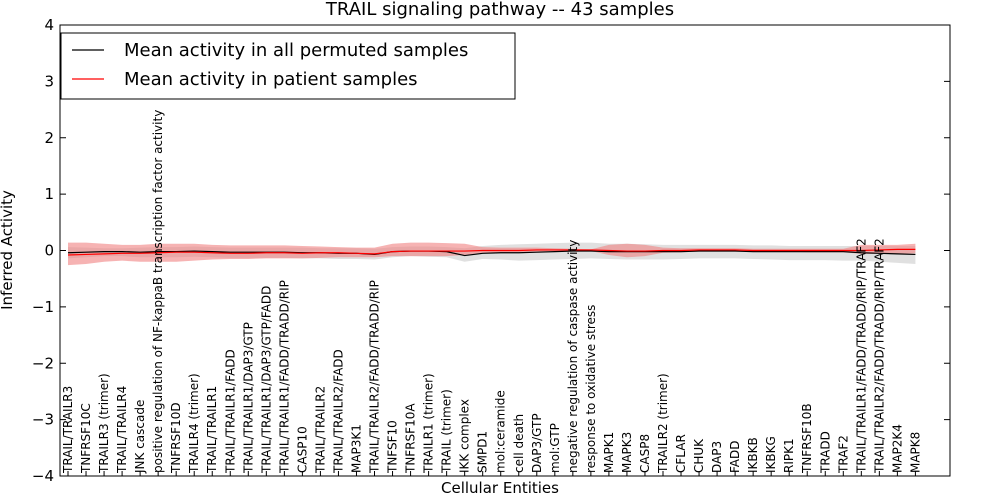  I want to click on x-tick-label: TRAIL/TRAILR1/FADD/TRADD/RIP/TRAF2, so click(861, 356).